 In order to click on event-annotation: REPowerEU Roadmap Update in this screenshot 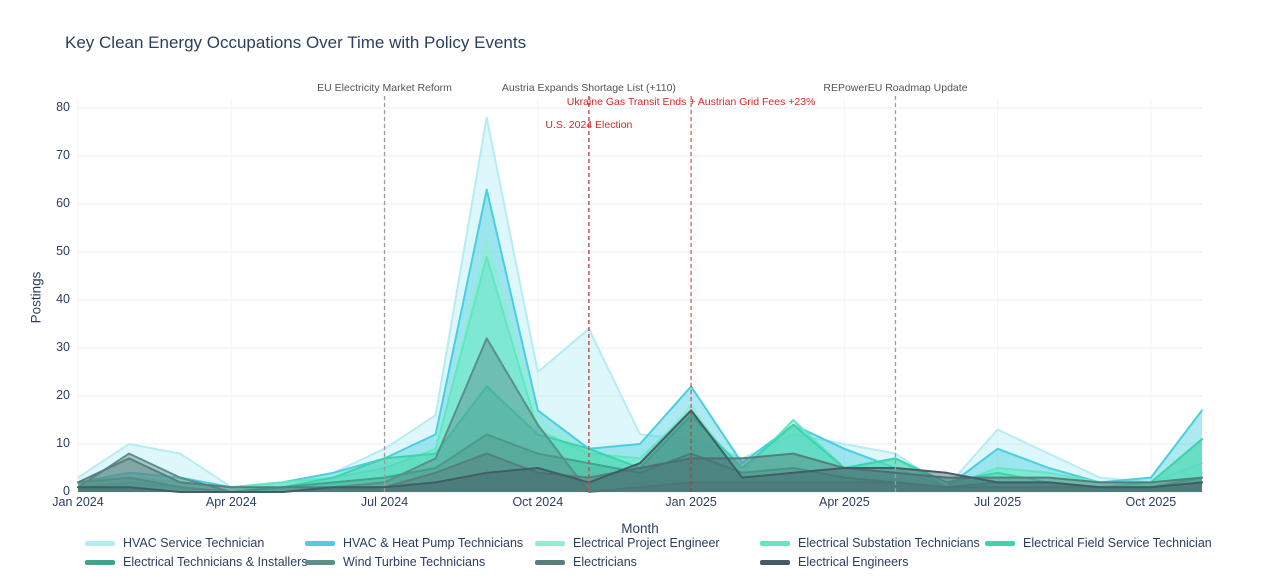, I will do `click(895, 88)`.